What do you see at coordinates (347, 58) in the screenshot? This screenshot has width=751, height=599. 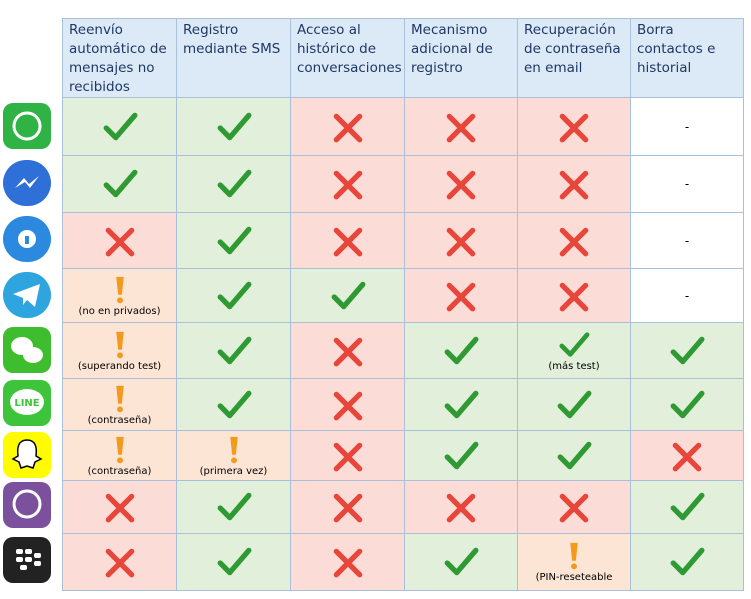 I see `column-header: Acceso al histórico de conversaciones` at bounding box center [347, 58].